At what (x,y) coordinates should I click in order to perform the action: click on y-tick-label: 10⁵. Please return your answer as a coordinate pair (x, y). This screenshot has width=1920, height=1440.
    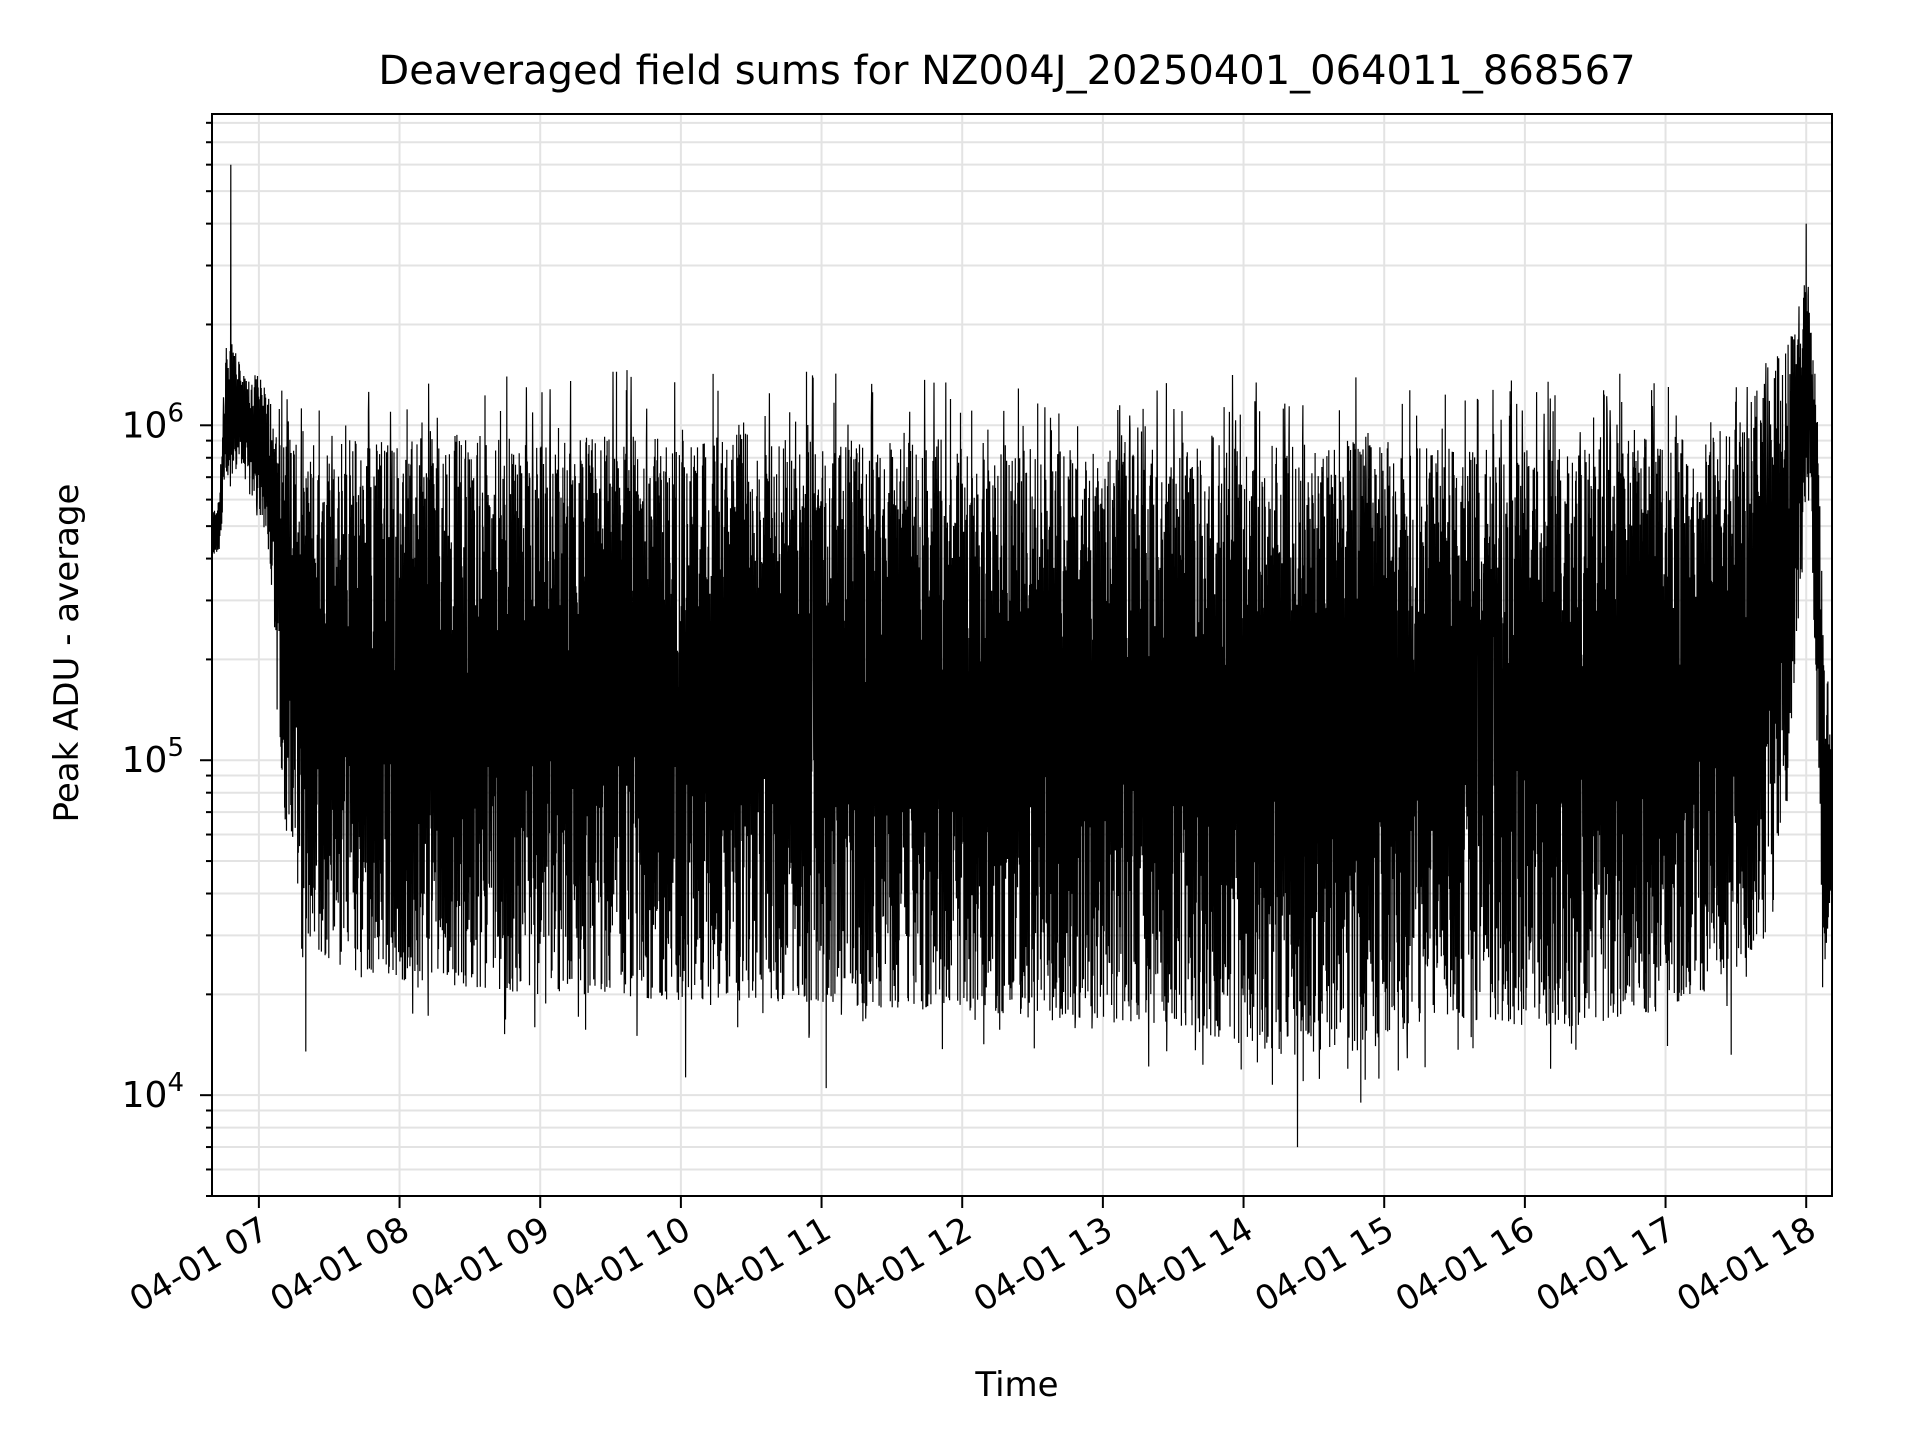
    Looking at the image, I should click on (153, 757).